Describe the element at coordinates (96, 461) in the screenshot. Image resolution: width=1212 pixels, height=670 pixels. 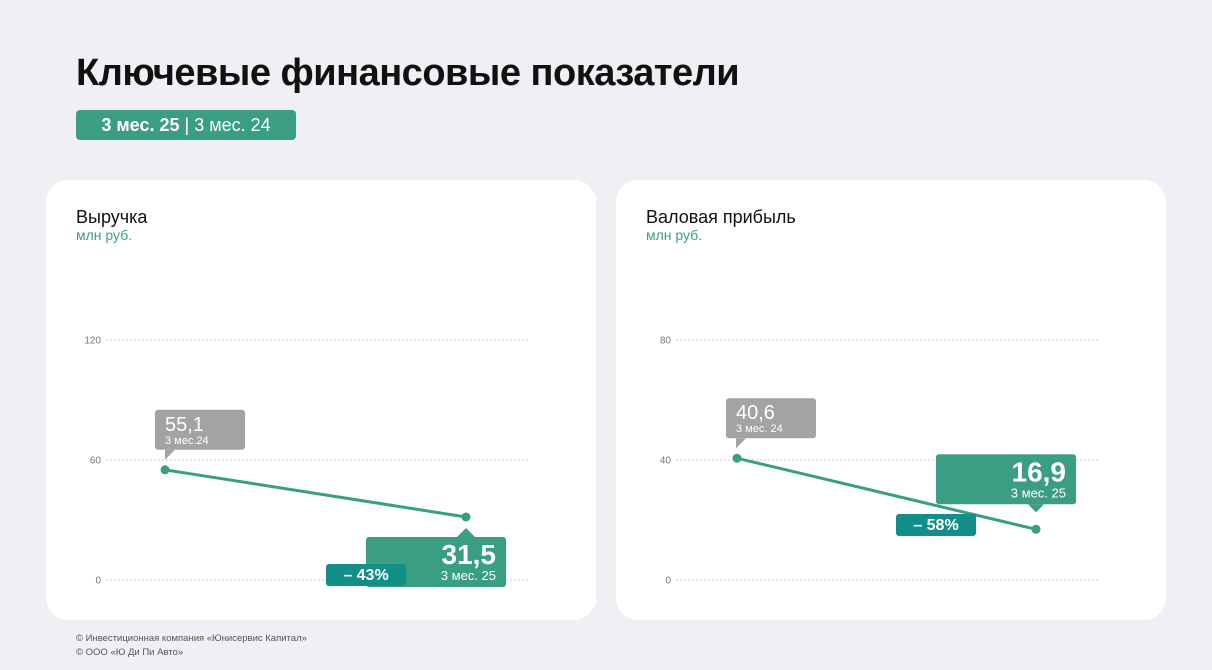
I see `y-tick-label: 60` at that location.